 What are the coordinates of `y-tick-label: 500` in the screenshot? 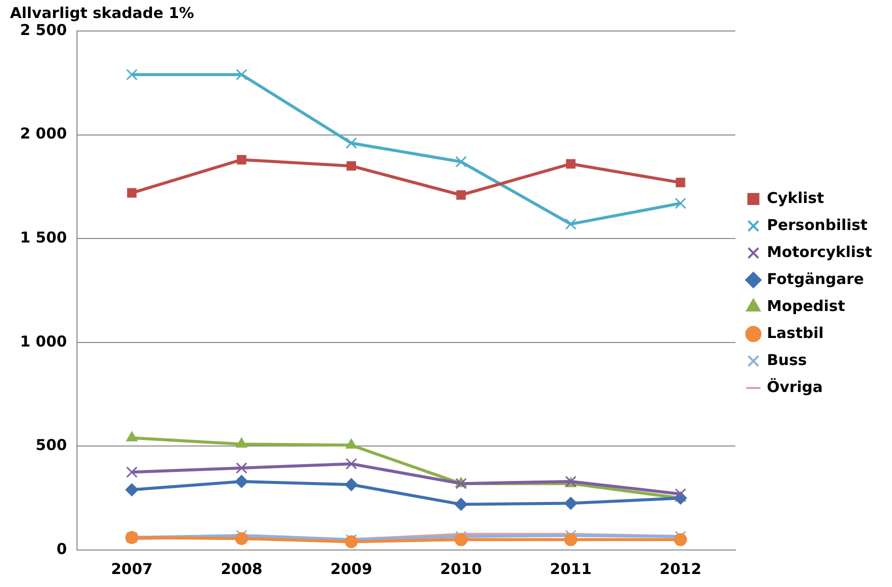 It's located at (51, 445).